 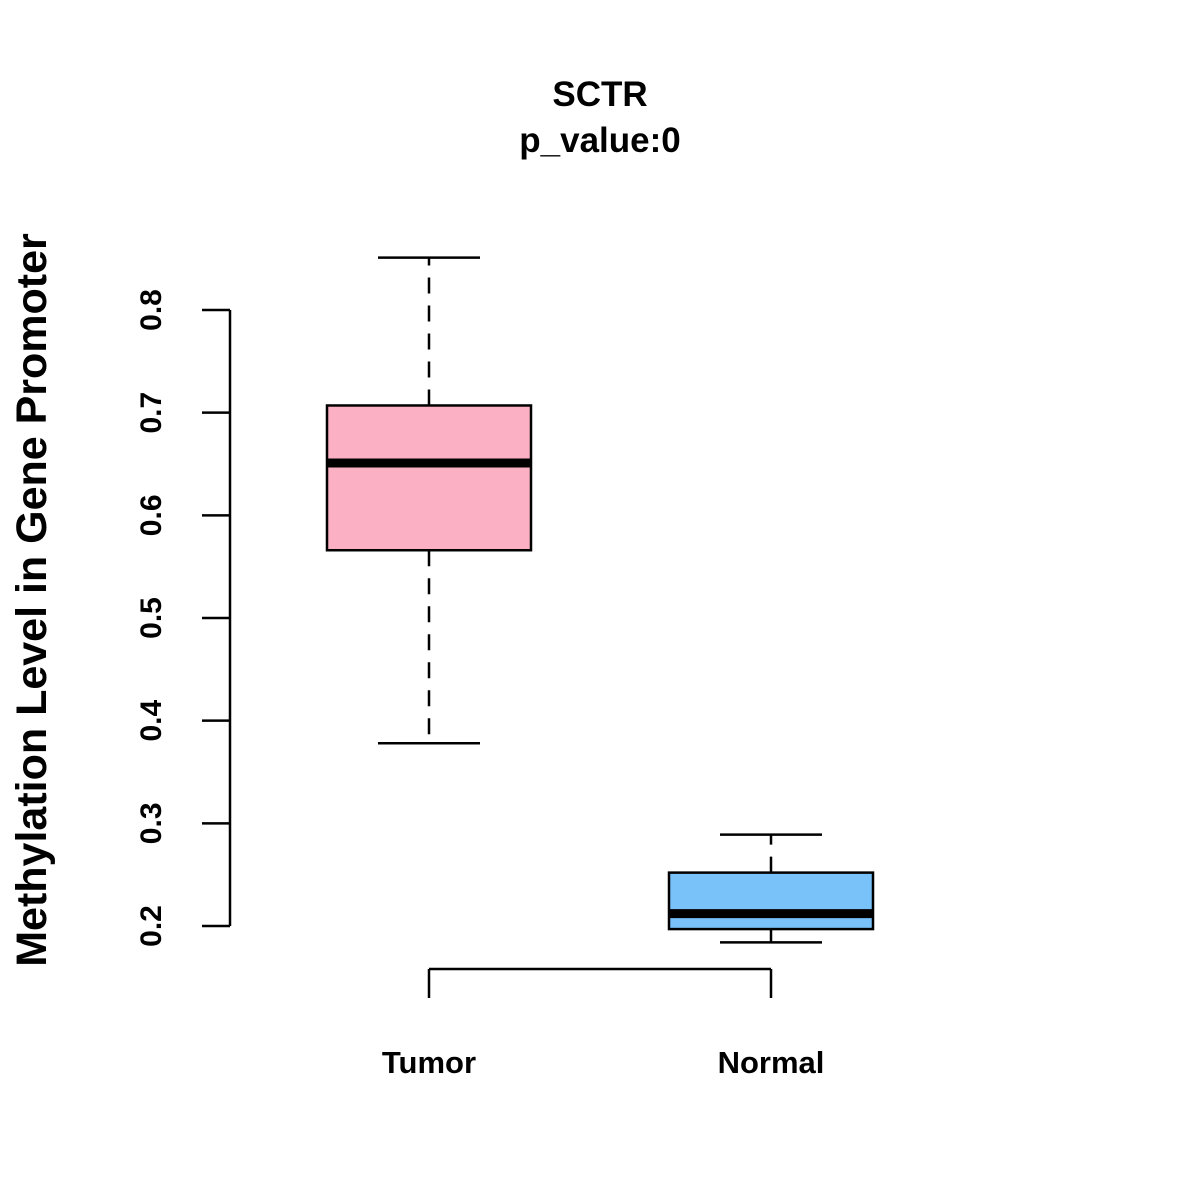 I want to click on y-tick-label-5: 0.7, so click(x=151, y=413).